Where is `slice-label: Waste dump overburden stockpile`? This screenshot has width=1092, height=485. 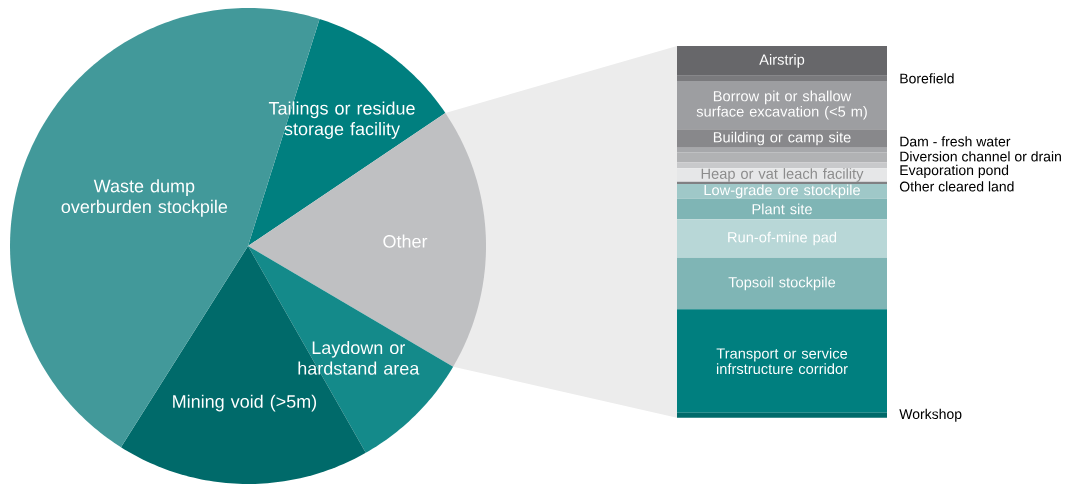 slice-label: Waste dump overburden stockpile is located at coordinates (144, 198).